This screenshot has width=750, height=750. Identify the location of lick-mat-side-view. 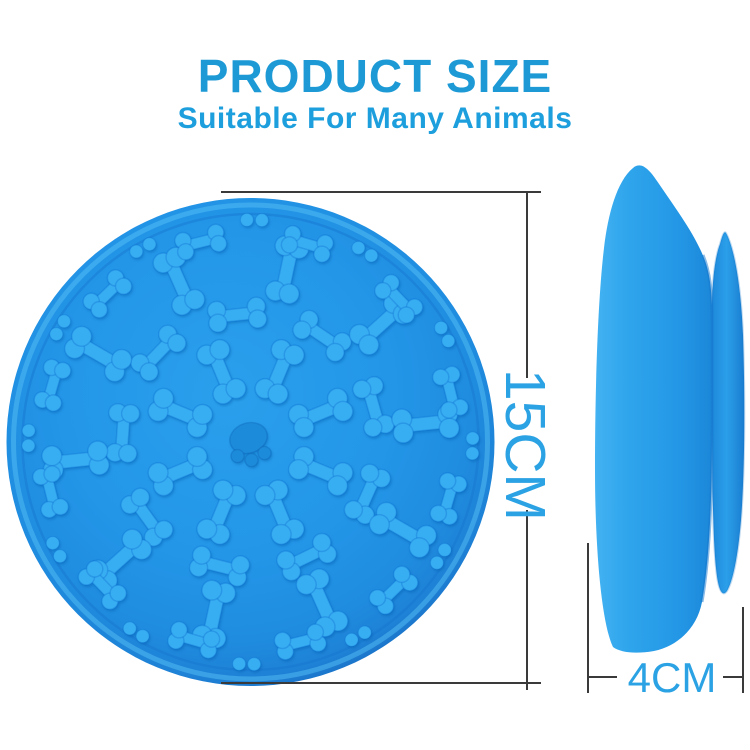
(670, 409).